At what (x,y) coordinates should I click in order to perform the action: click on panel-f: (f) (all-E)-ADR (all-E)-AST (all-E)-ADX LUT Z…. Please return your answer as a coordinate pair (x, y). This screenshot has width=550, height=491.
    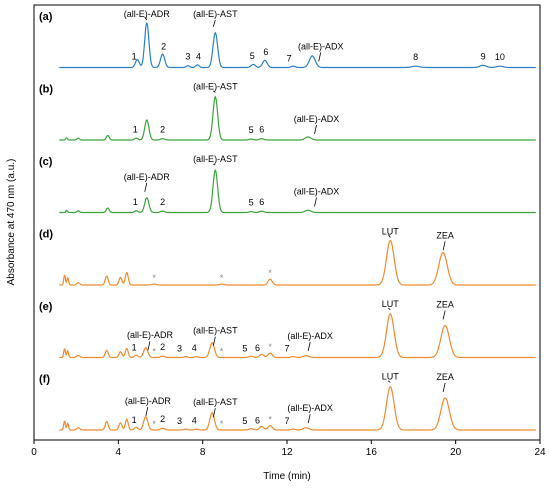
    Looking at the image, I should click on (287, 401).